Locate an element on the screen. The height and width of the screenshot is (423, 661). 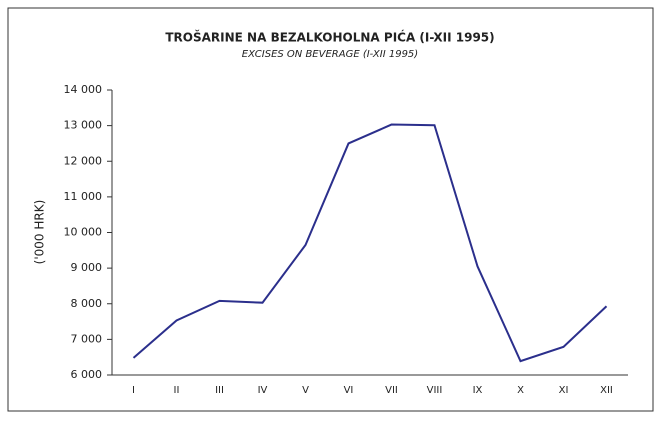
chart-subtitle: EXCISES ON BEVERAGE (I-XII 1995) is located at coordinates (330, 54).